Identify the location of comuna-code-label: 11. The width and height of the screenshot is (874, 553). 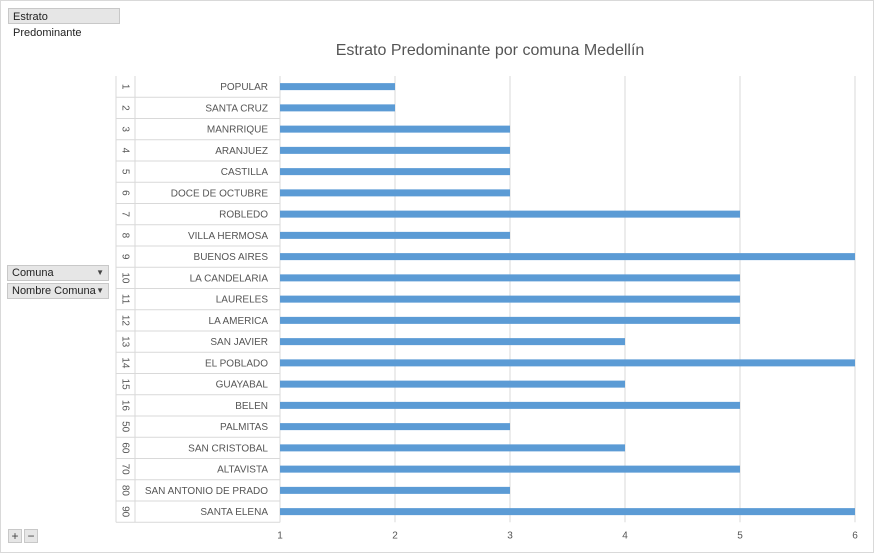
(125, 299).